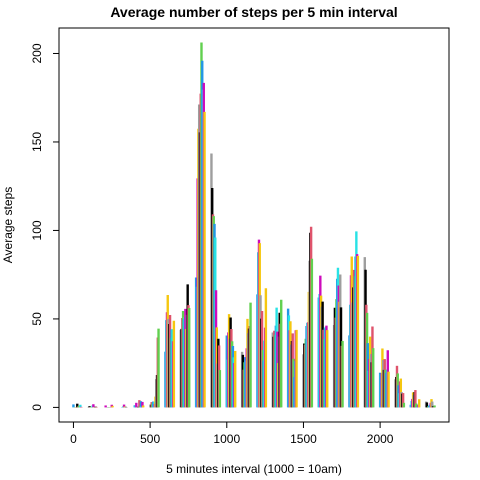 This screenshot has height=480, width=480. Describe the element at coordinates (303, 439) in the screenshot. I see `x-tick-label: 1500` at that location.